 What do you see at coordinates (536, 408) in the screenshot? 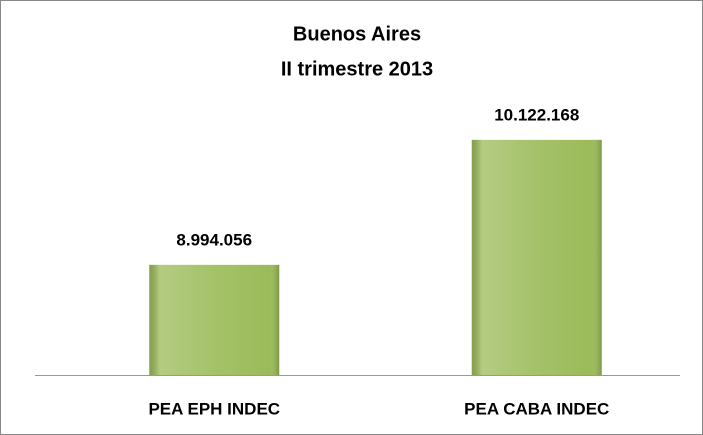
I see `x-tick-label: PEA CABA INDEC` at bounding box center [536, 408].